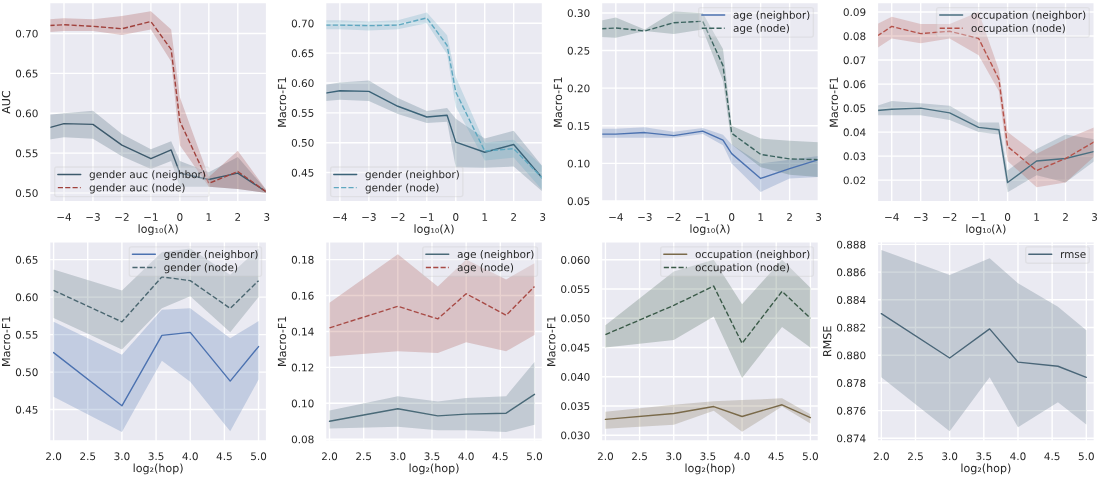  Describe the element at coordinates (1007, 217) in the screenshot. I see `x-tick-label: 0` at that location.